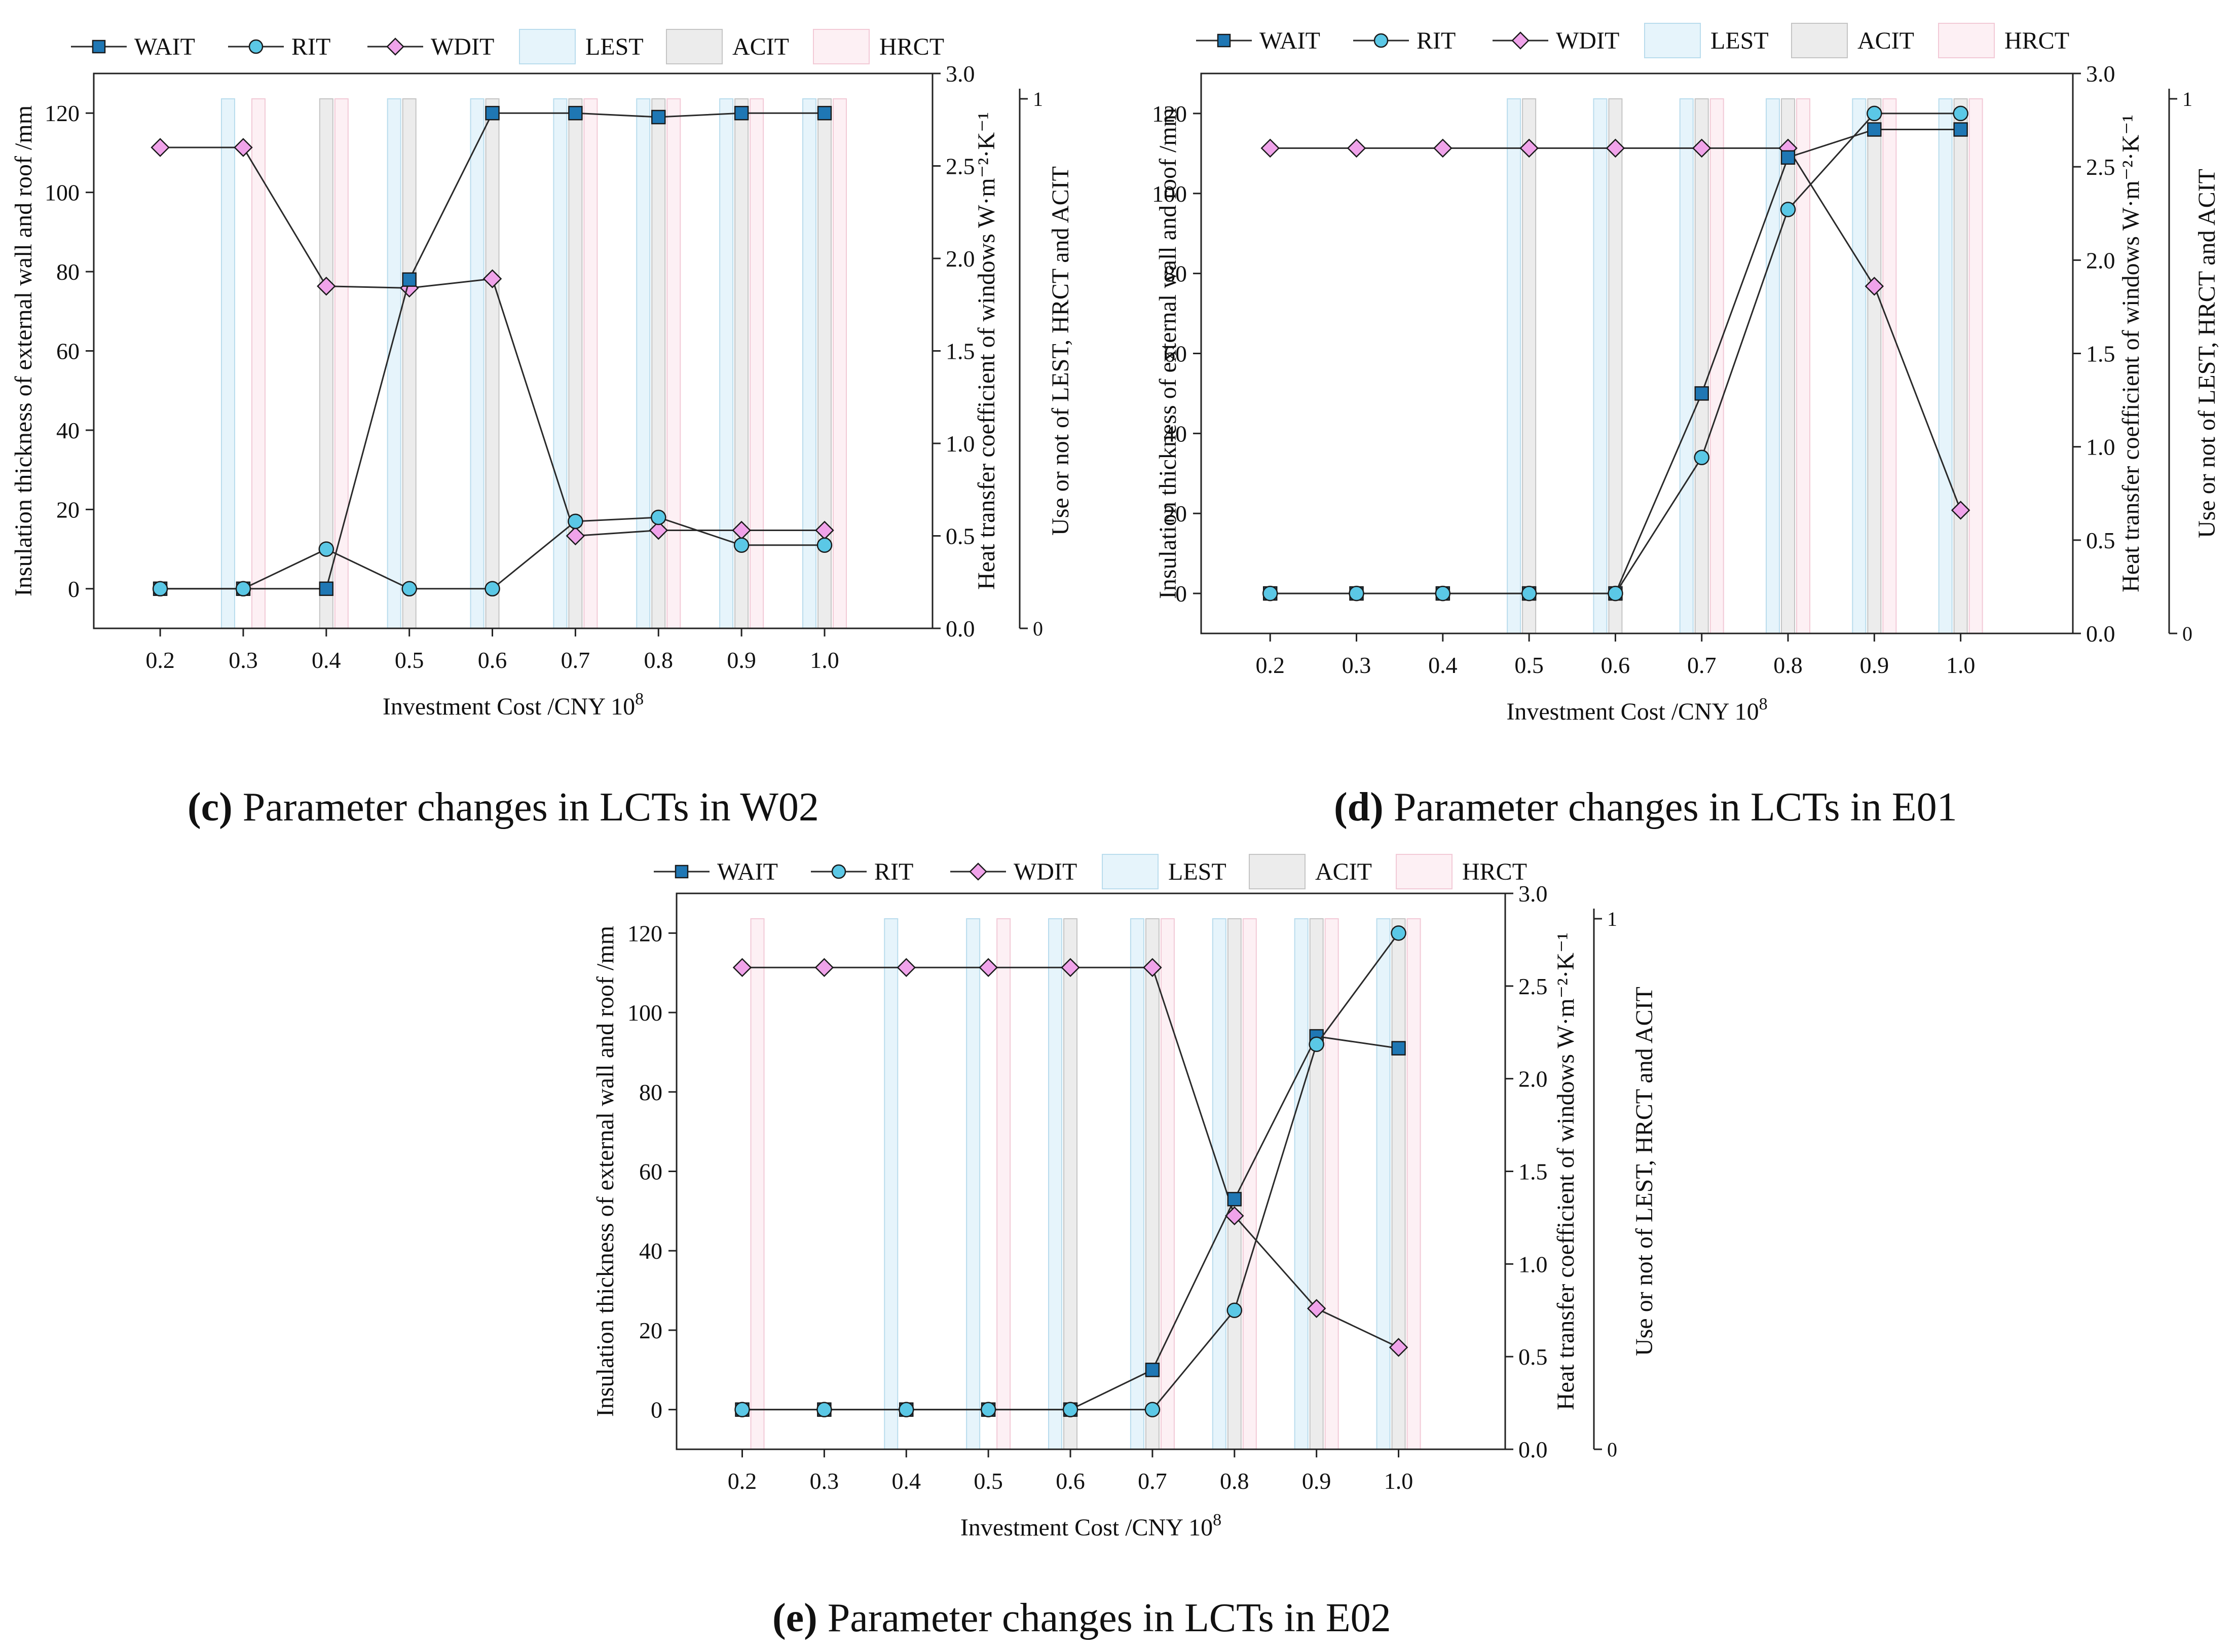 Image resolution: width=2234 pixels, height=1652 pixels. I want to click on chart-e-ytick-left-label-4: 80, so click(650, 1092).